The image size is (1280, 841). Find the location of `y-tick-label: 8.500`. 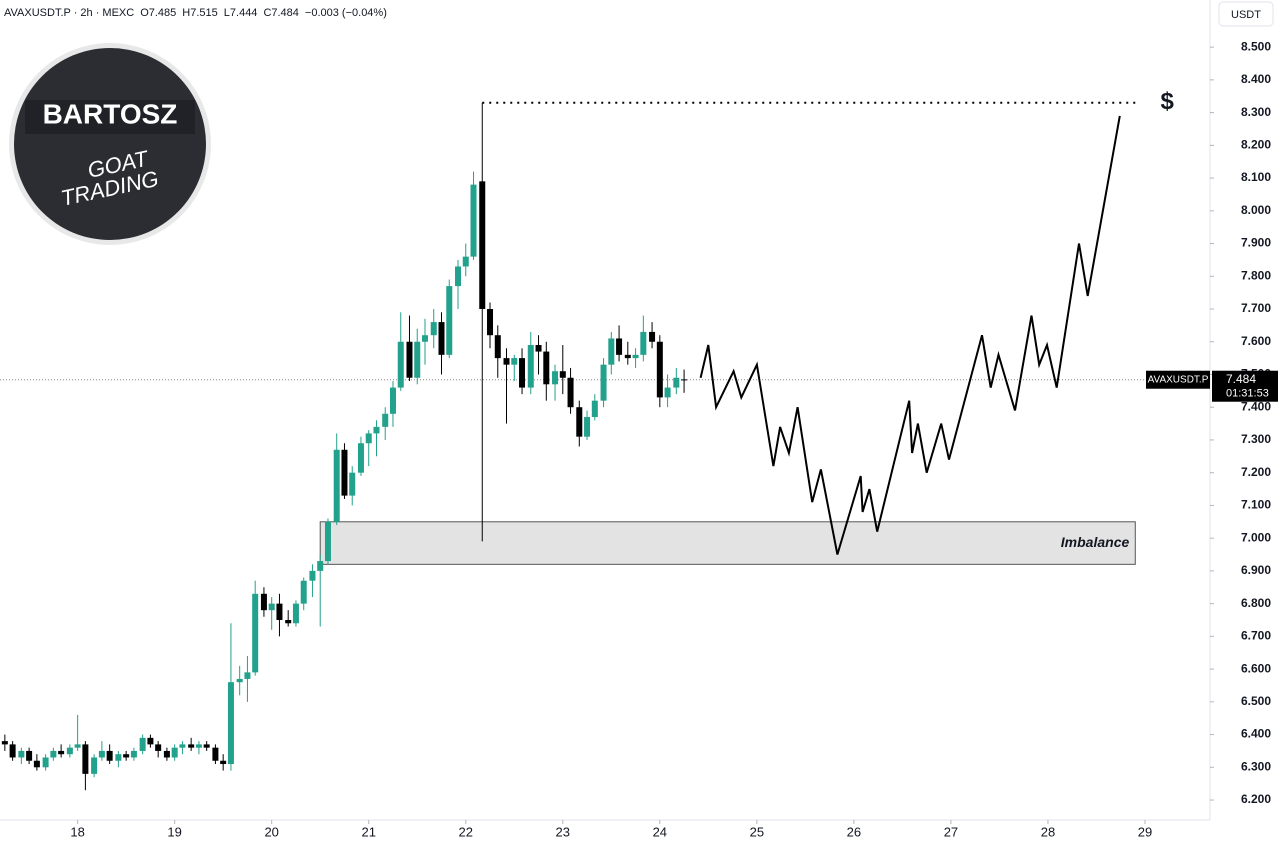

y-tick-label: 8.500 is located at coordinates (1256, 46).